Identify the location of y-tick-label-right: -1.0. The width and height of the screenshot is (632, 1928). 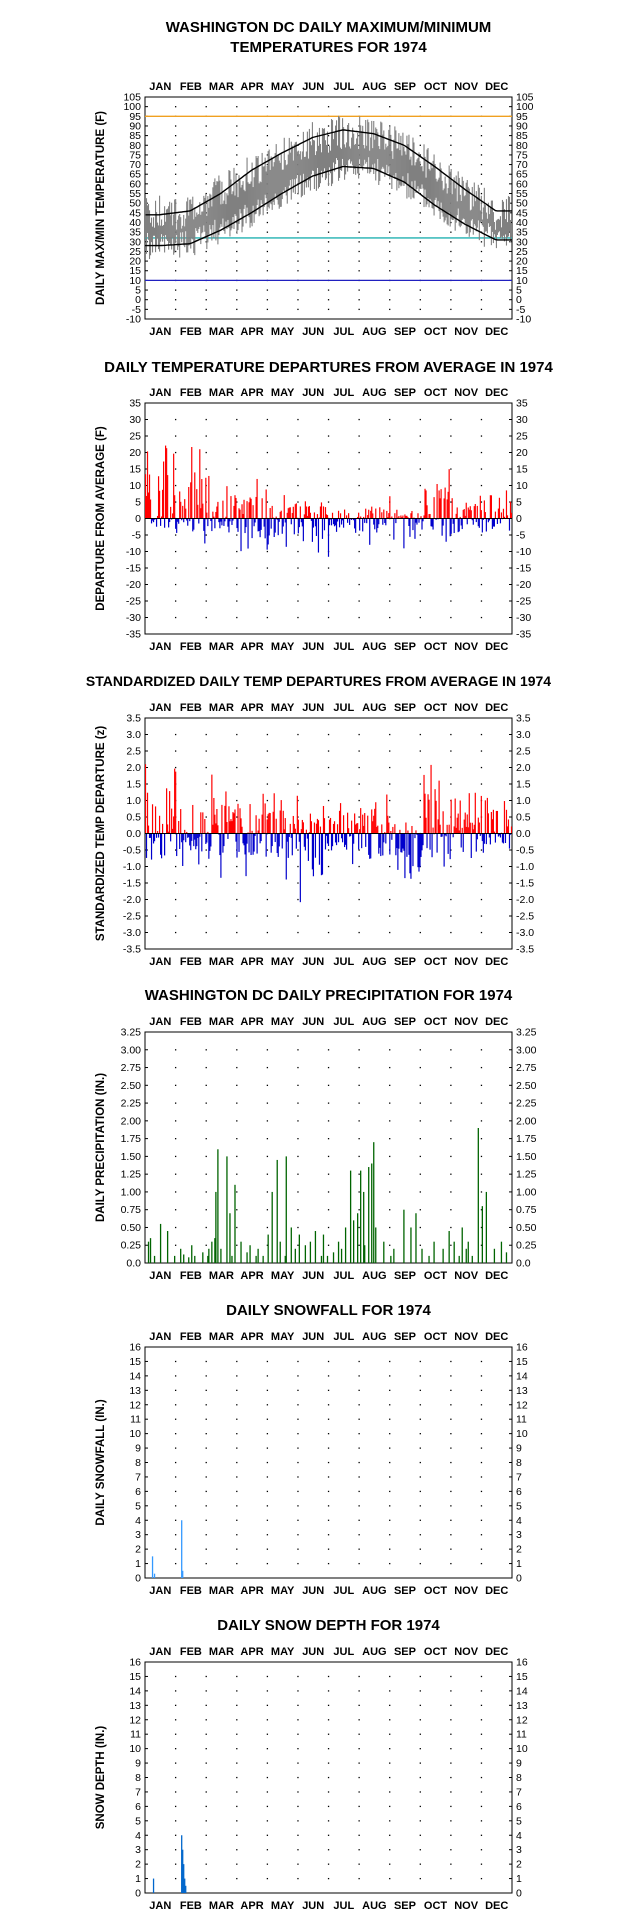
(525, 867).